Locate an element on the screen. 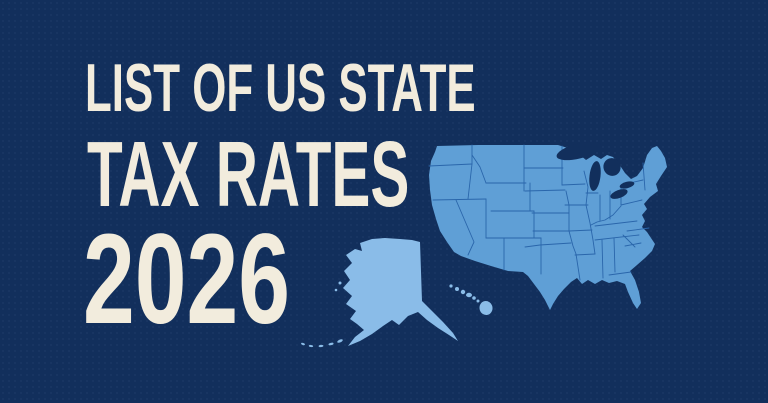 This screenshot has width=768, height=403. great-lakes is located at coordinates (595, 170).